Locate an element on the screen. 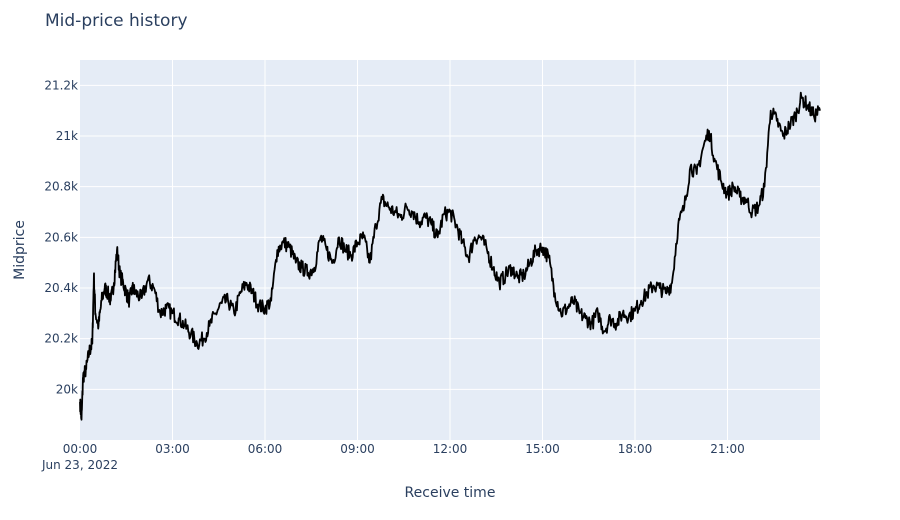 The height and width of the screenshot is (520, 900). x-tick-label: 09:00 is located at coordinates (357, 449).